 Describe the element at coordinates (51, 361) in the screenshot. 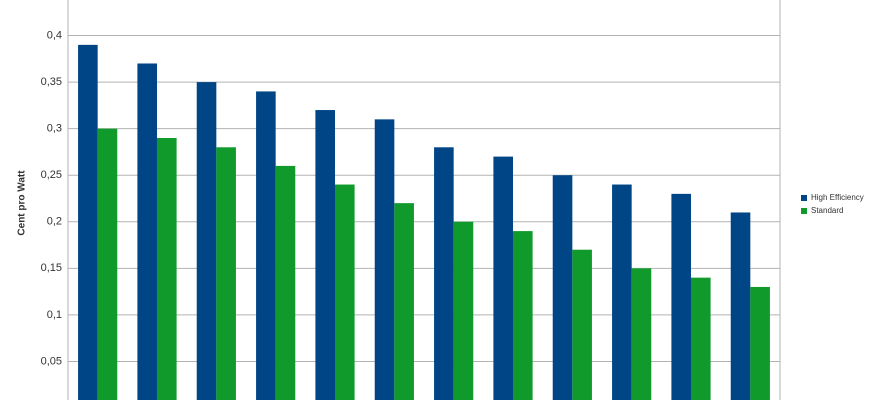

I see `y-tick-label: 0,05` at that location.